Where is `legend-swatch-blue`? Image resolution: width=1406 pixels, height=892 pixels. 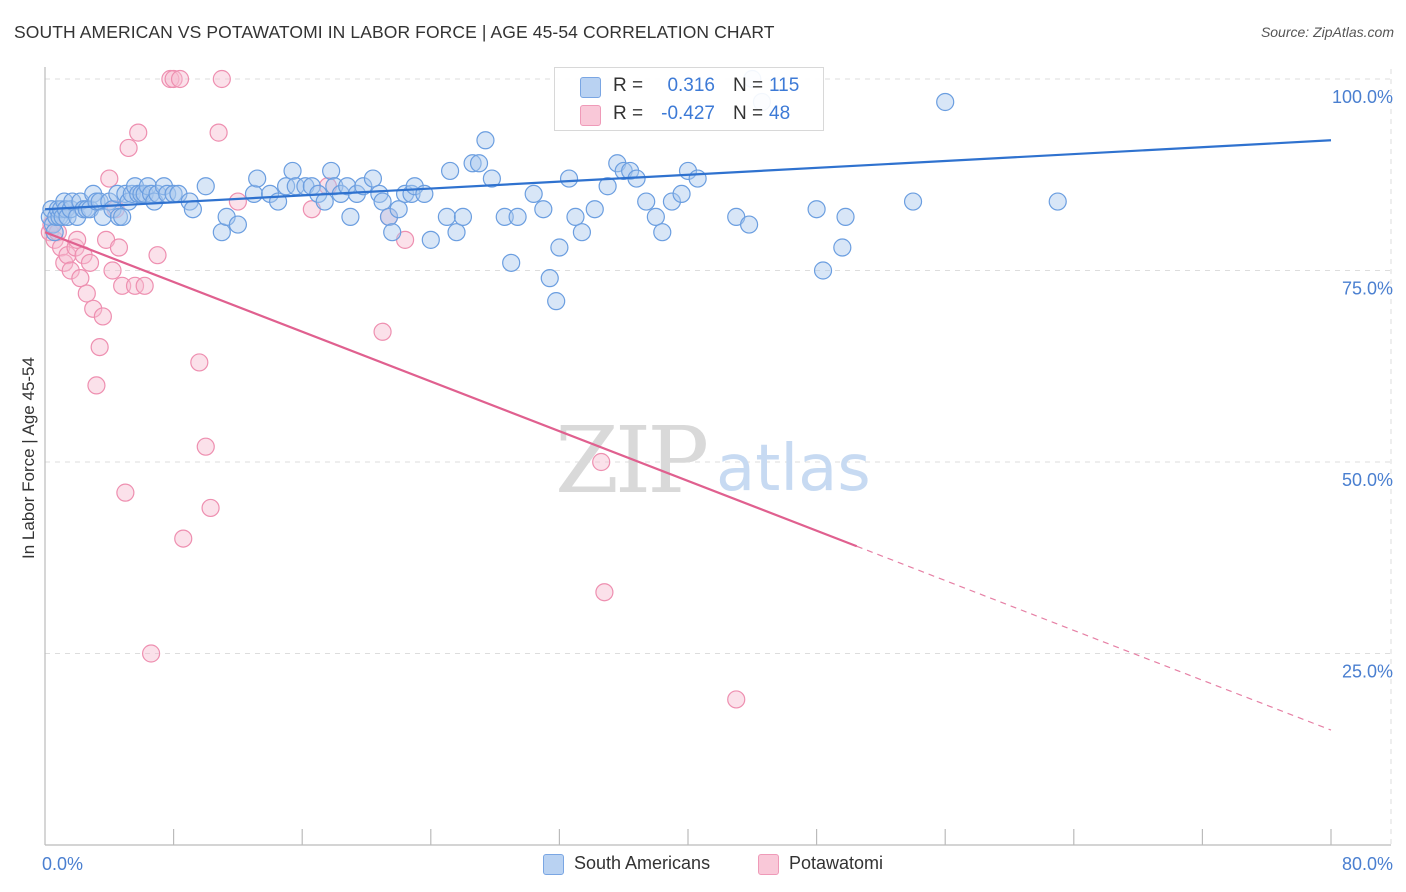 legend-swatch-blue is located at coordinates (590, 87).